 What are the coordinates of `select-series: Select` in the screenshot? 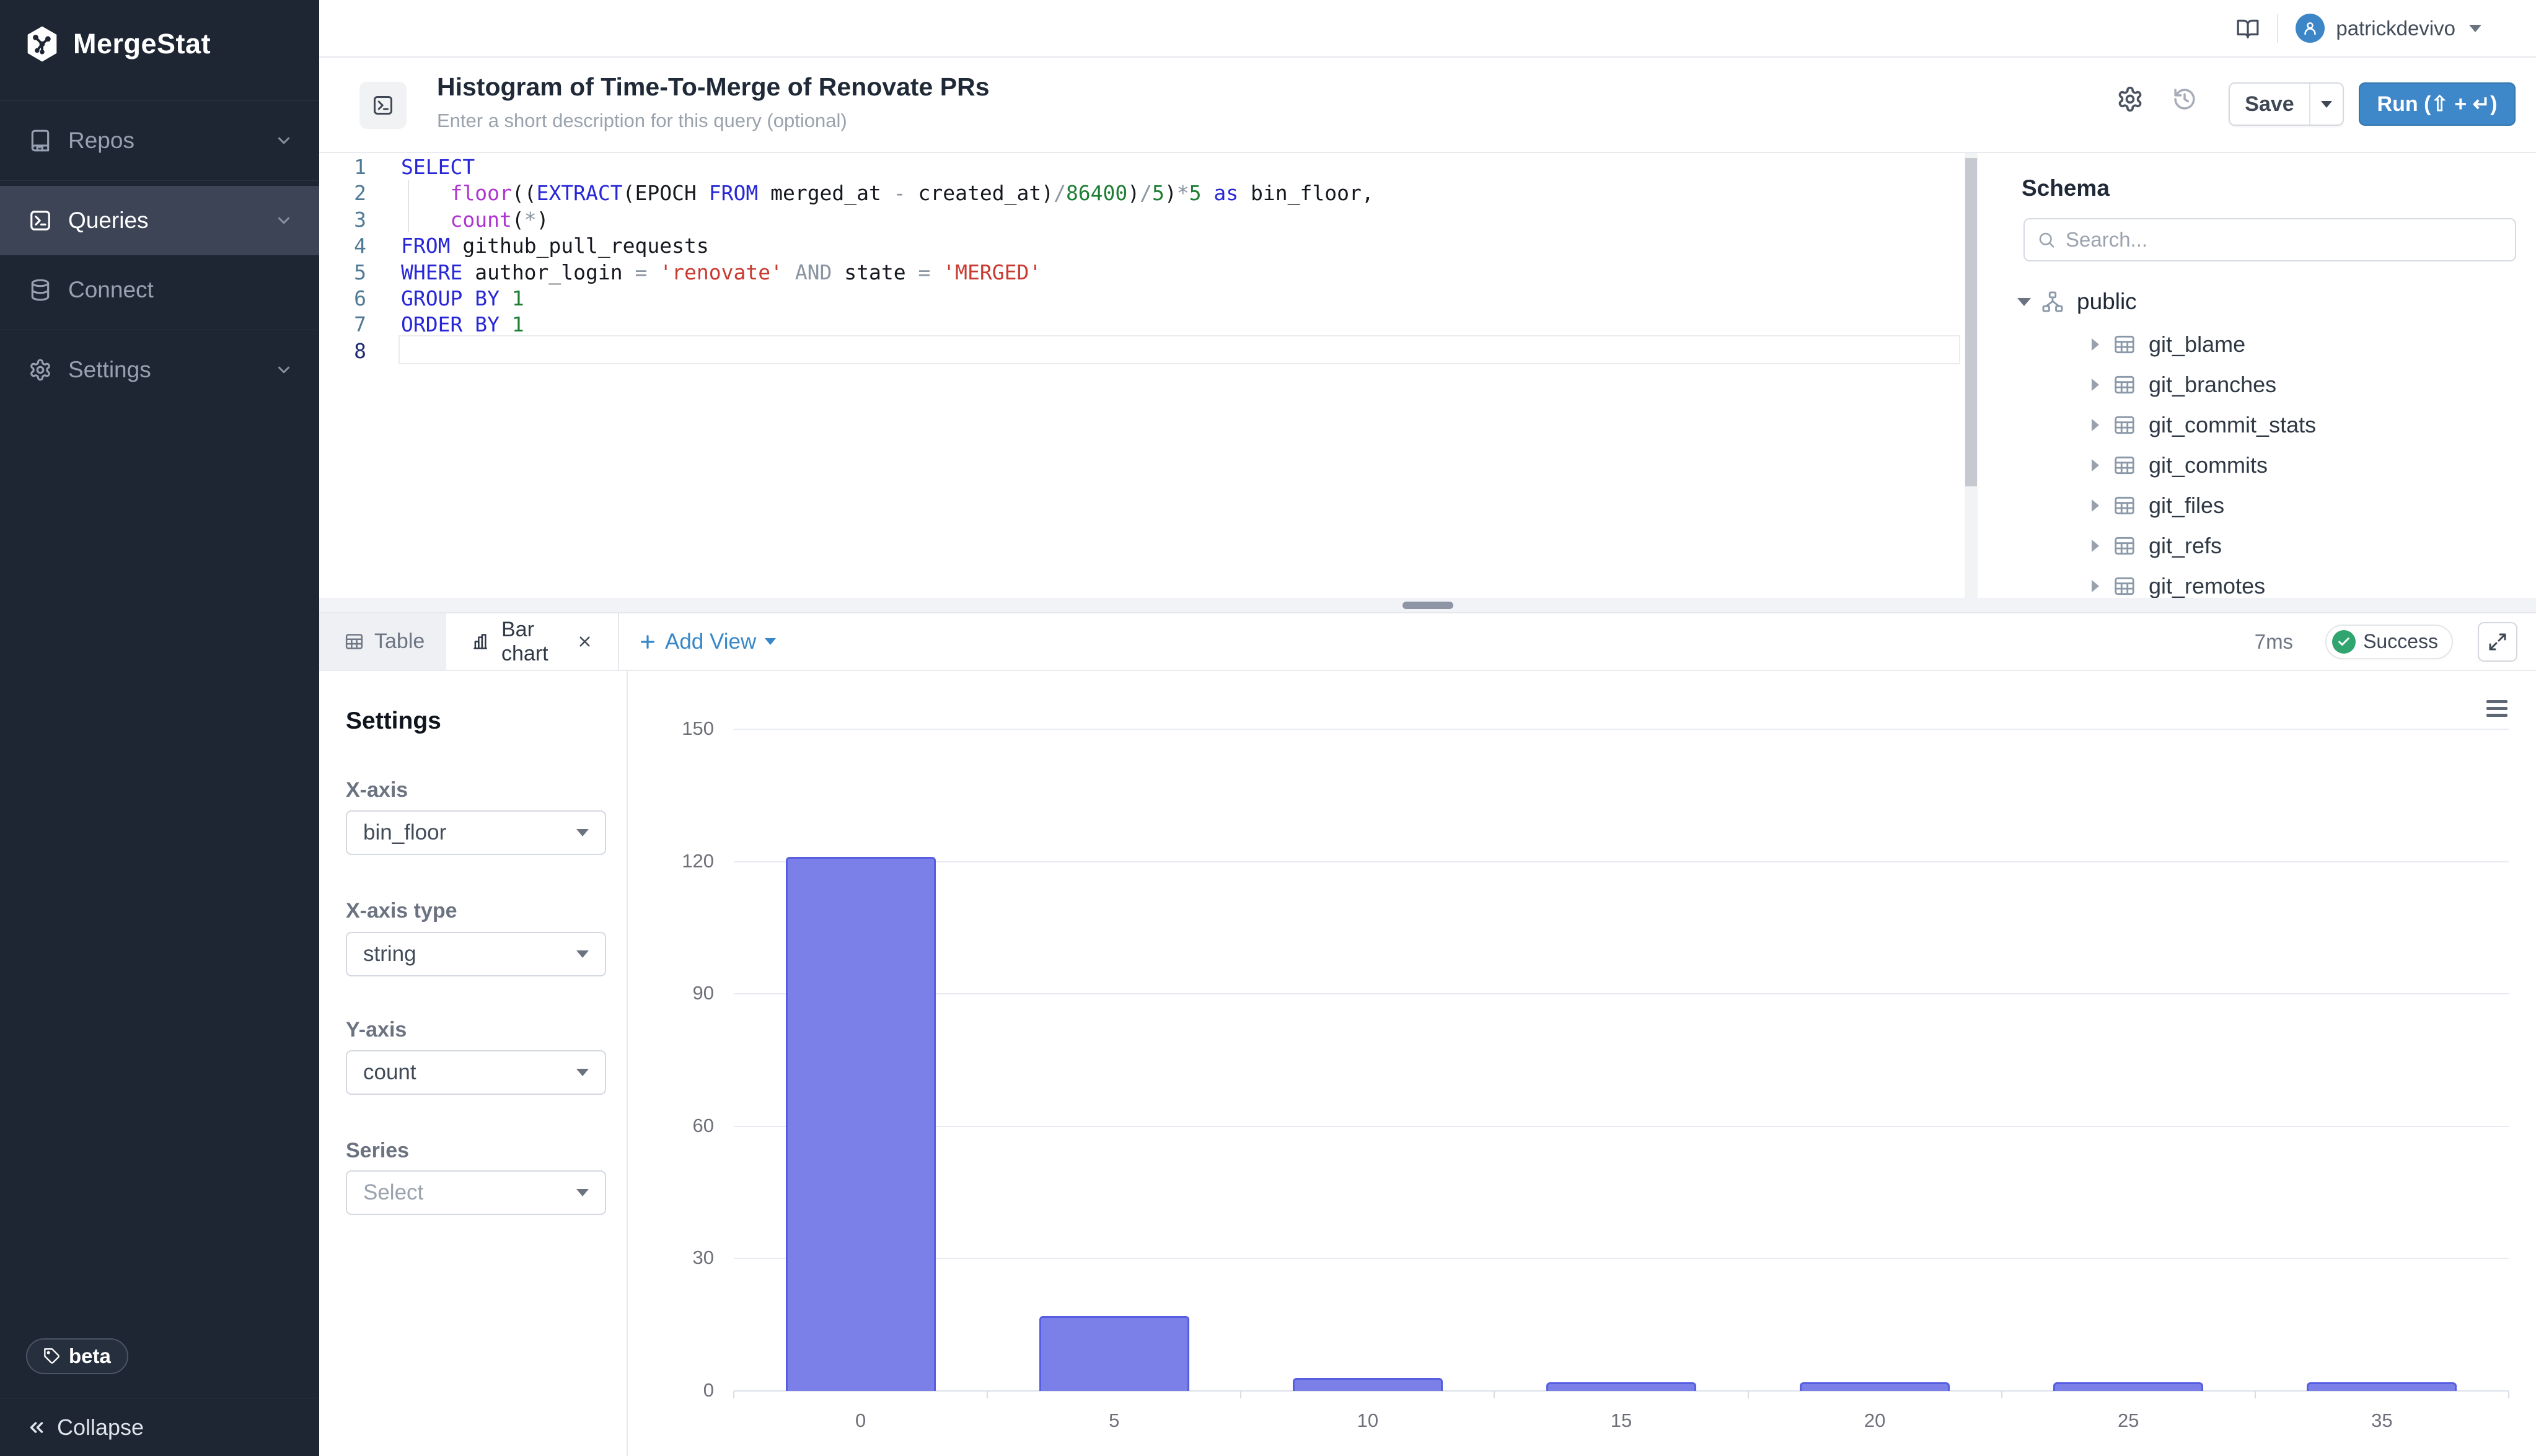 It's located at (476, 1193).